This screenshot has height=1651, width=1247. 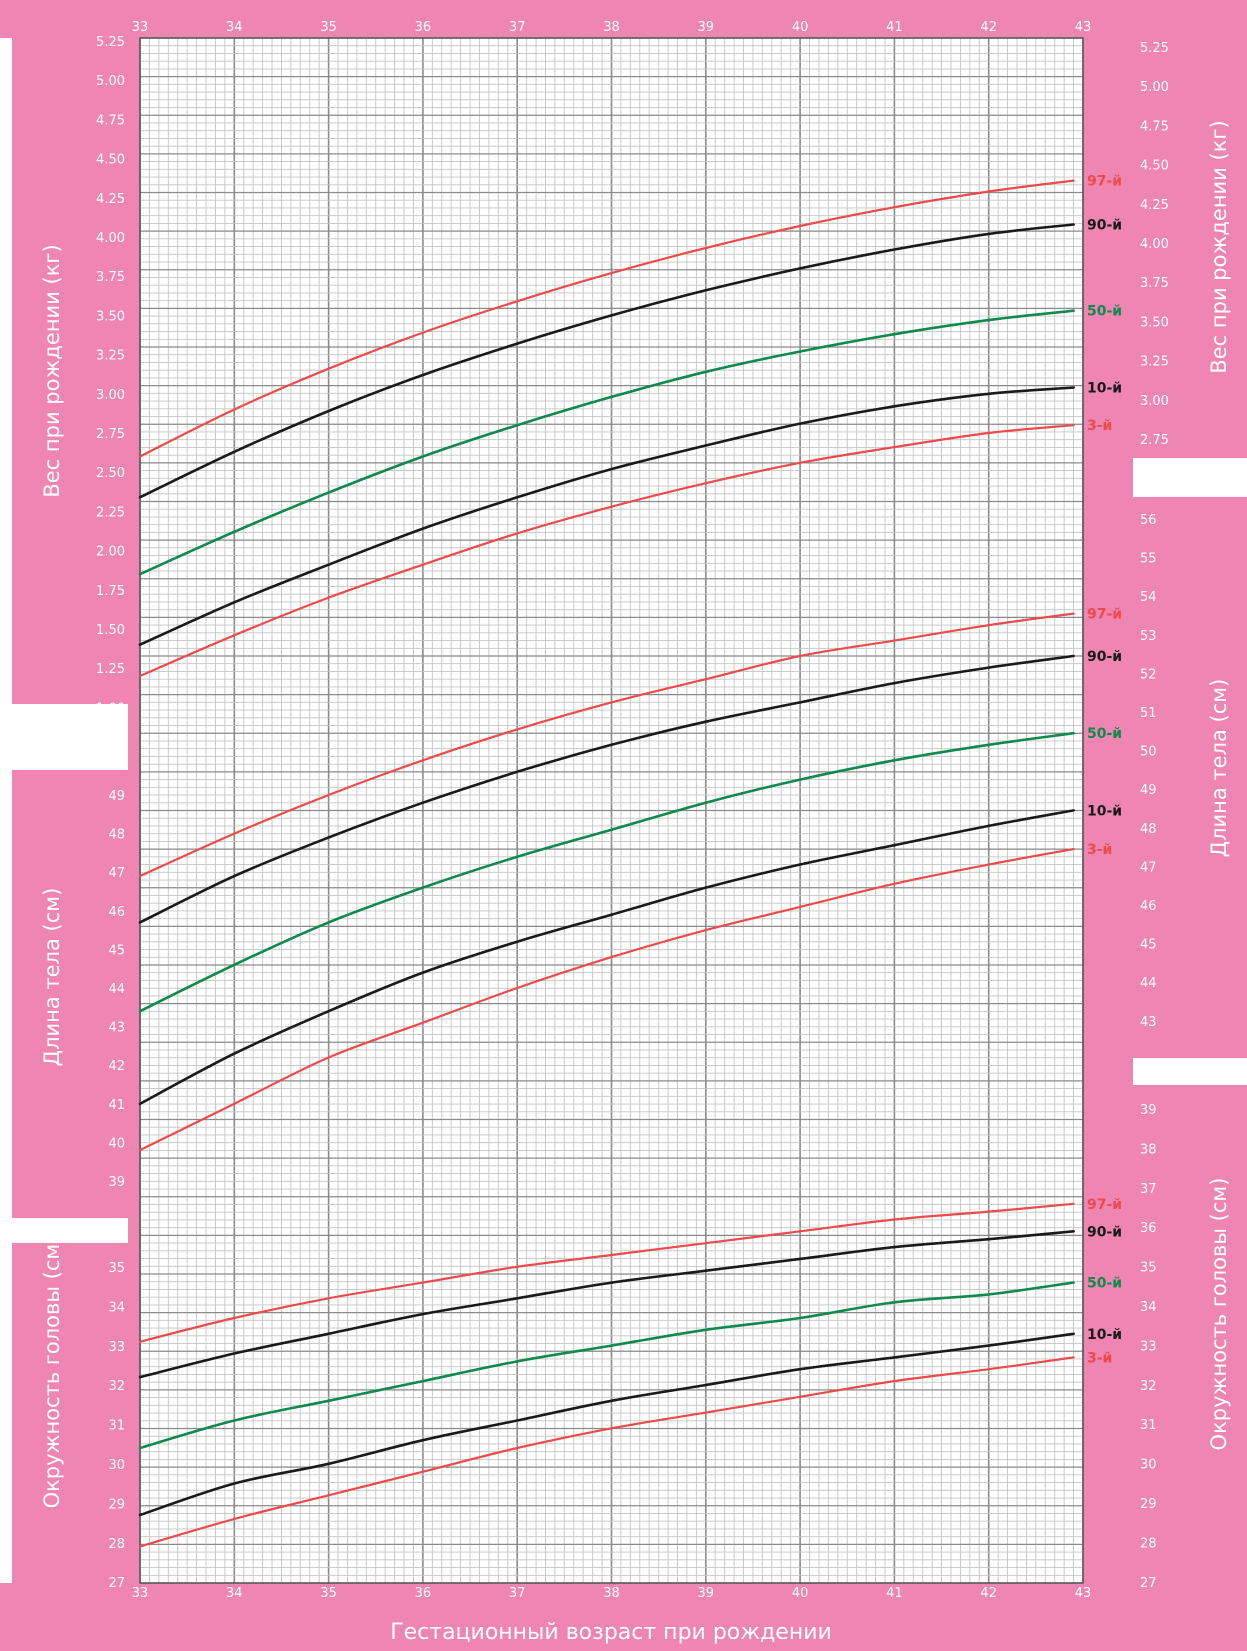 What do you see at coordinates (1083, 27) in the screenshot?
I see `x-tick-label-top: 43` at bounding box center [1083, 27].